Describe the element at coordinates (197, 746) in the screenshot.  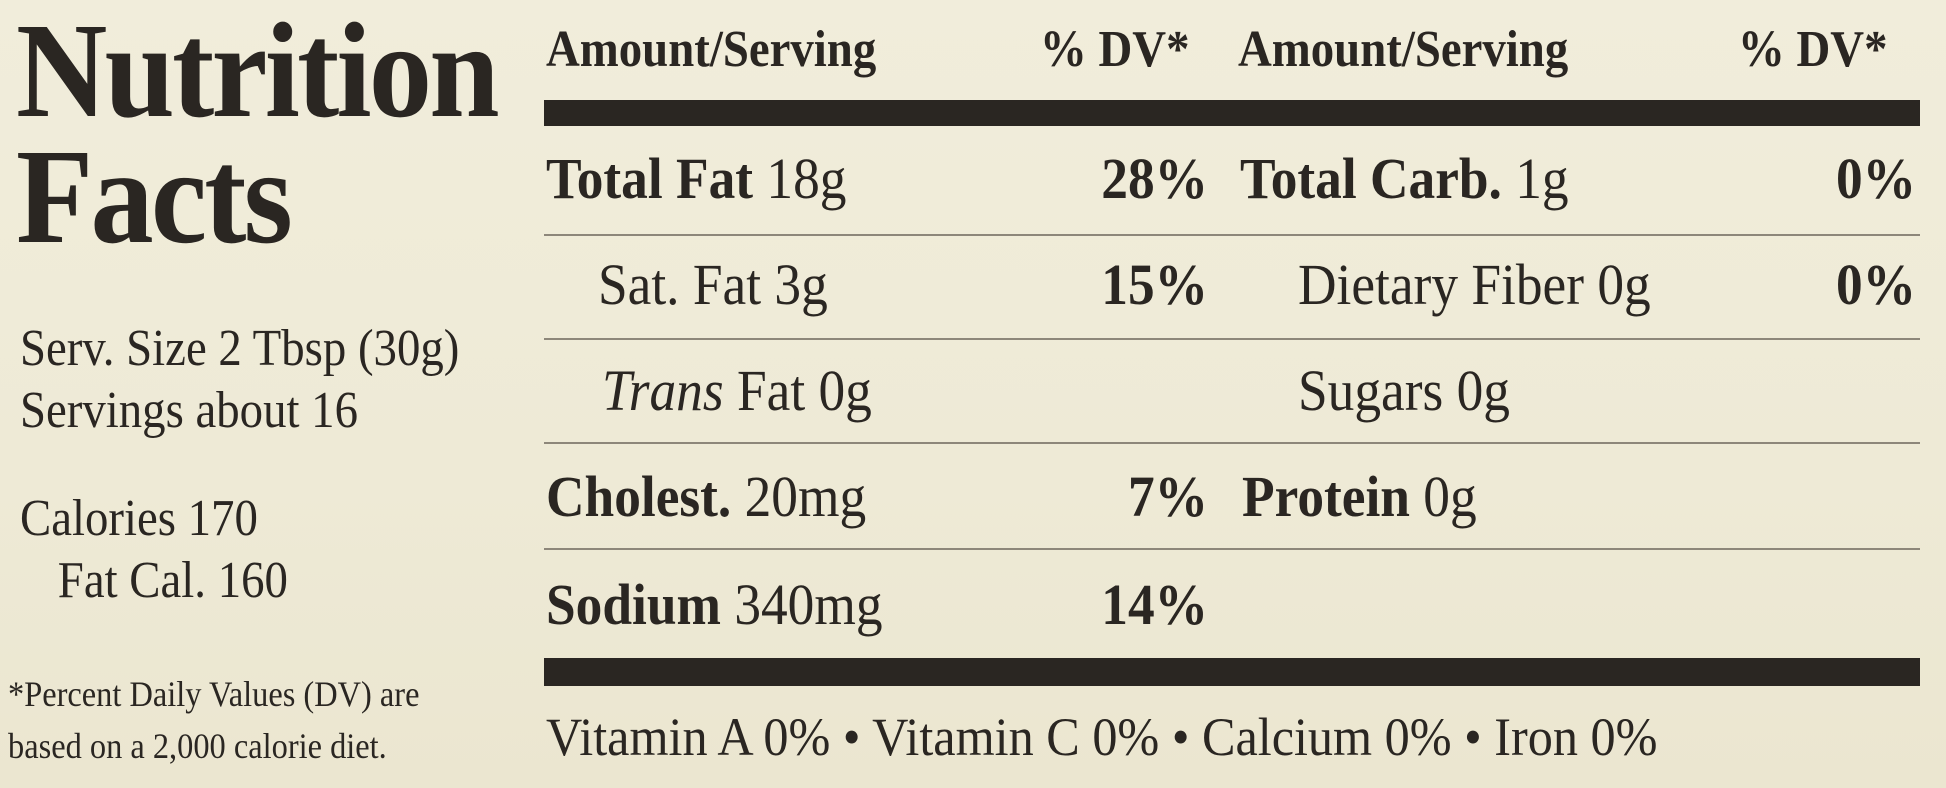
I see `footnote-line-2: based on a 2,000 calorie diet.` at that location.